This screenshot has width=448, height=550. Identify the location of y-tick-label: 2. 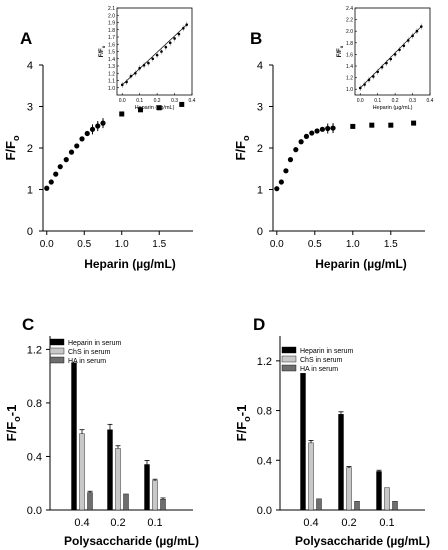
(30, 149).